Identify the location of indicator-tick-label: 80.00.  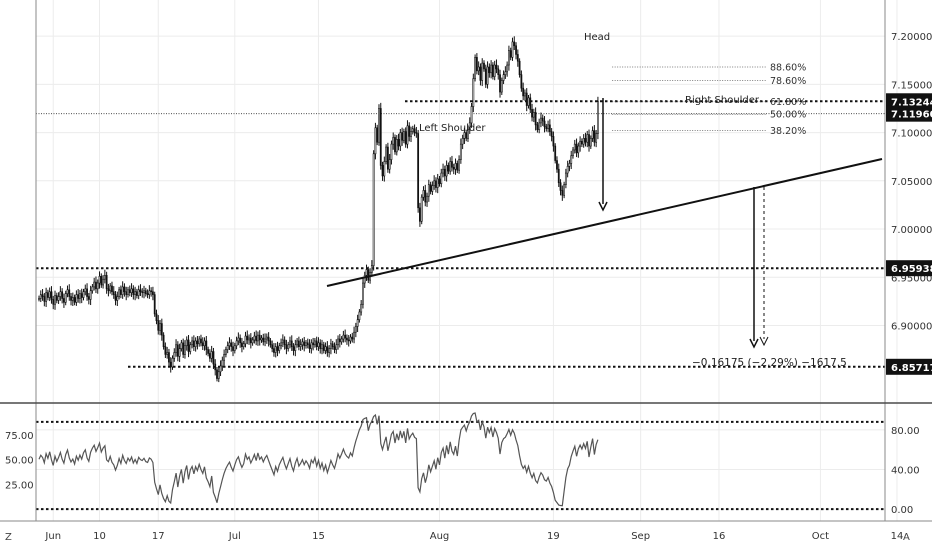
(905, 431).